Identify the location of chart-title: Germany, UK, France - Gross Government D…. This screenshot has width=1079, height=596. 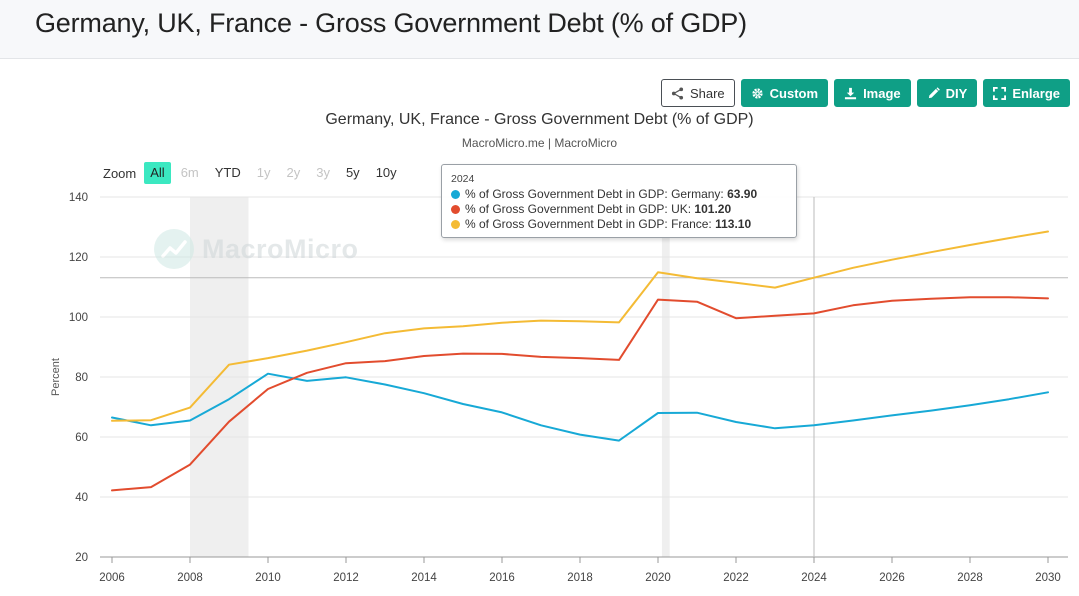
(539, 119).